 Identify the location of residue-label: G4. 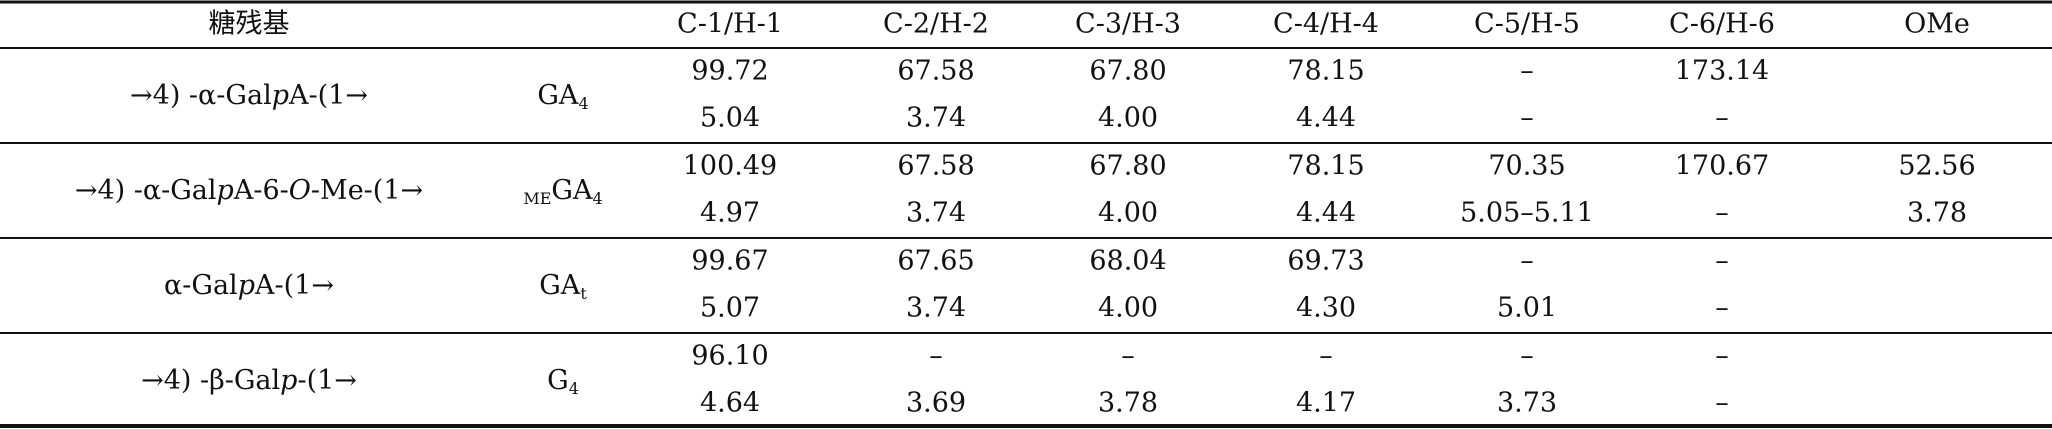
(563, 381).